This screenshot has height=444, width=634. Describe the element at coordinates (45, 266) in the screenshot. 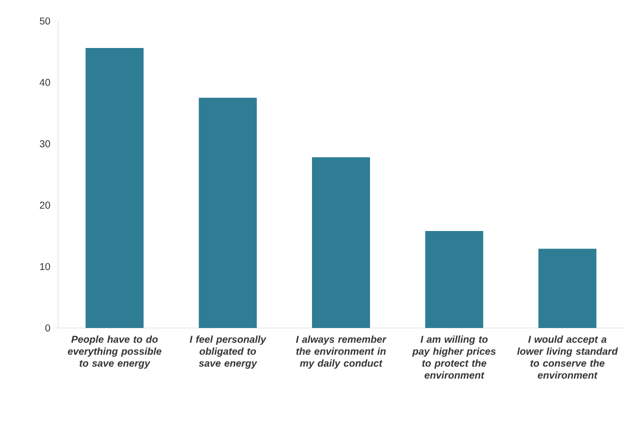

I see `y-tick-label: 10` at that location.